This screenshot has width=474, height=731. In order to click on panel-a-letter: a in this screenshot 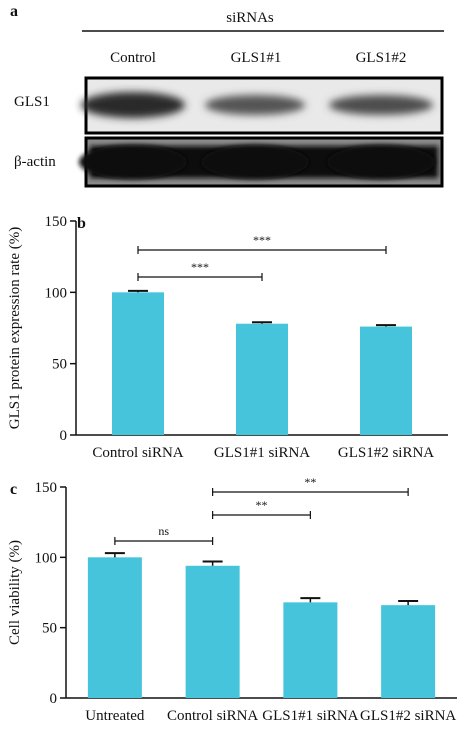, I will do `click(14, 11)`.